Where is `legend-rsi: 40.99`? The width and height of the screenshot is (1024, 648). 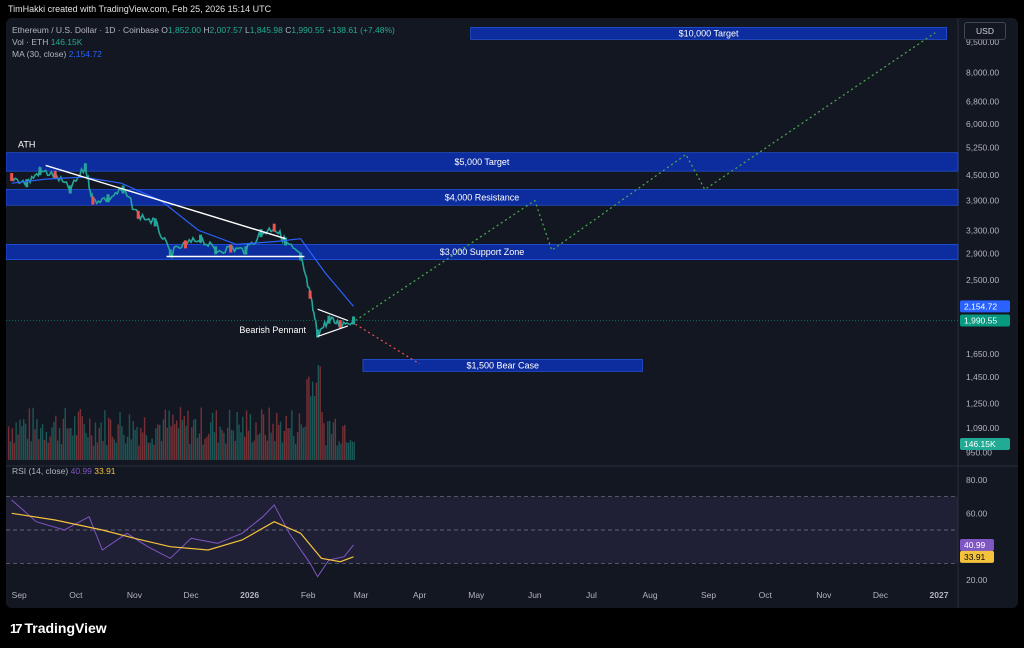 legend-rsi: 40.99 is located at coordinates (81, 471).